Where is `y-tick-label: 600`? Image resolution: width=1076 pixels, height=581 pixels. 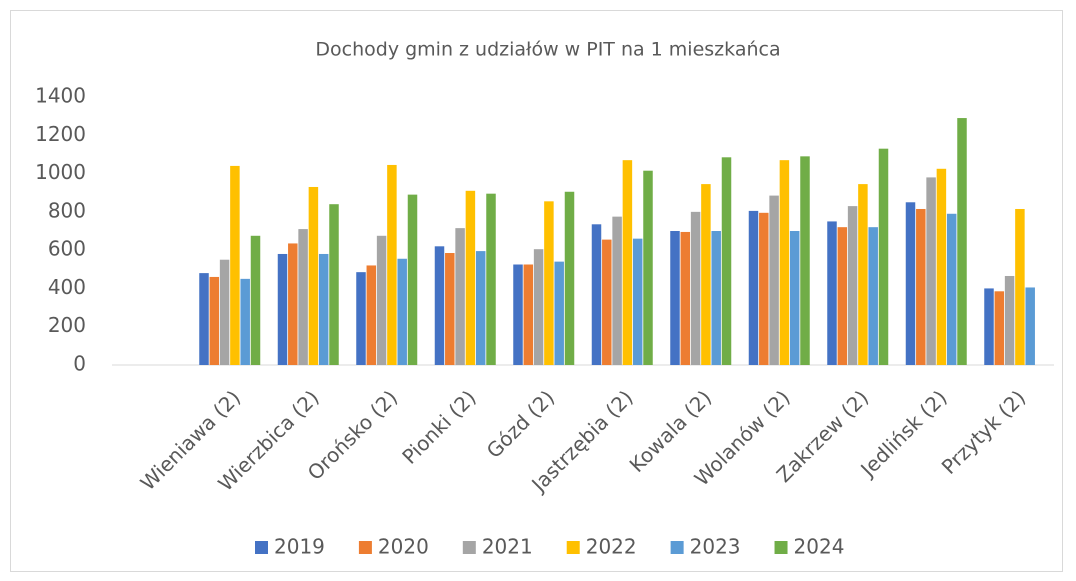 y-tick-label: 600 is located at coordinates (67, 249).